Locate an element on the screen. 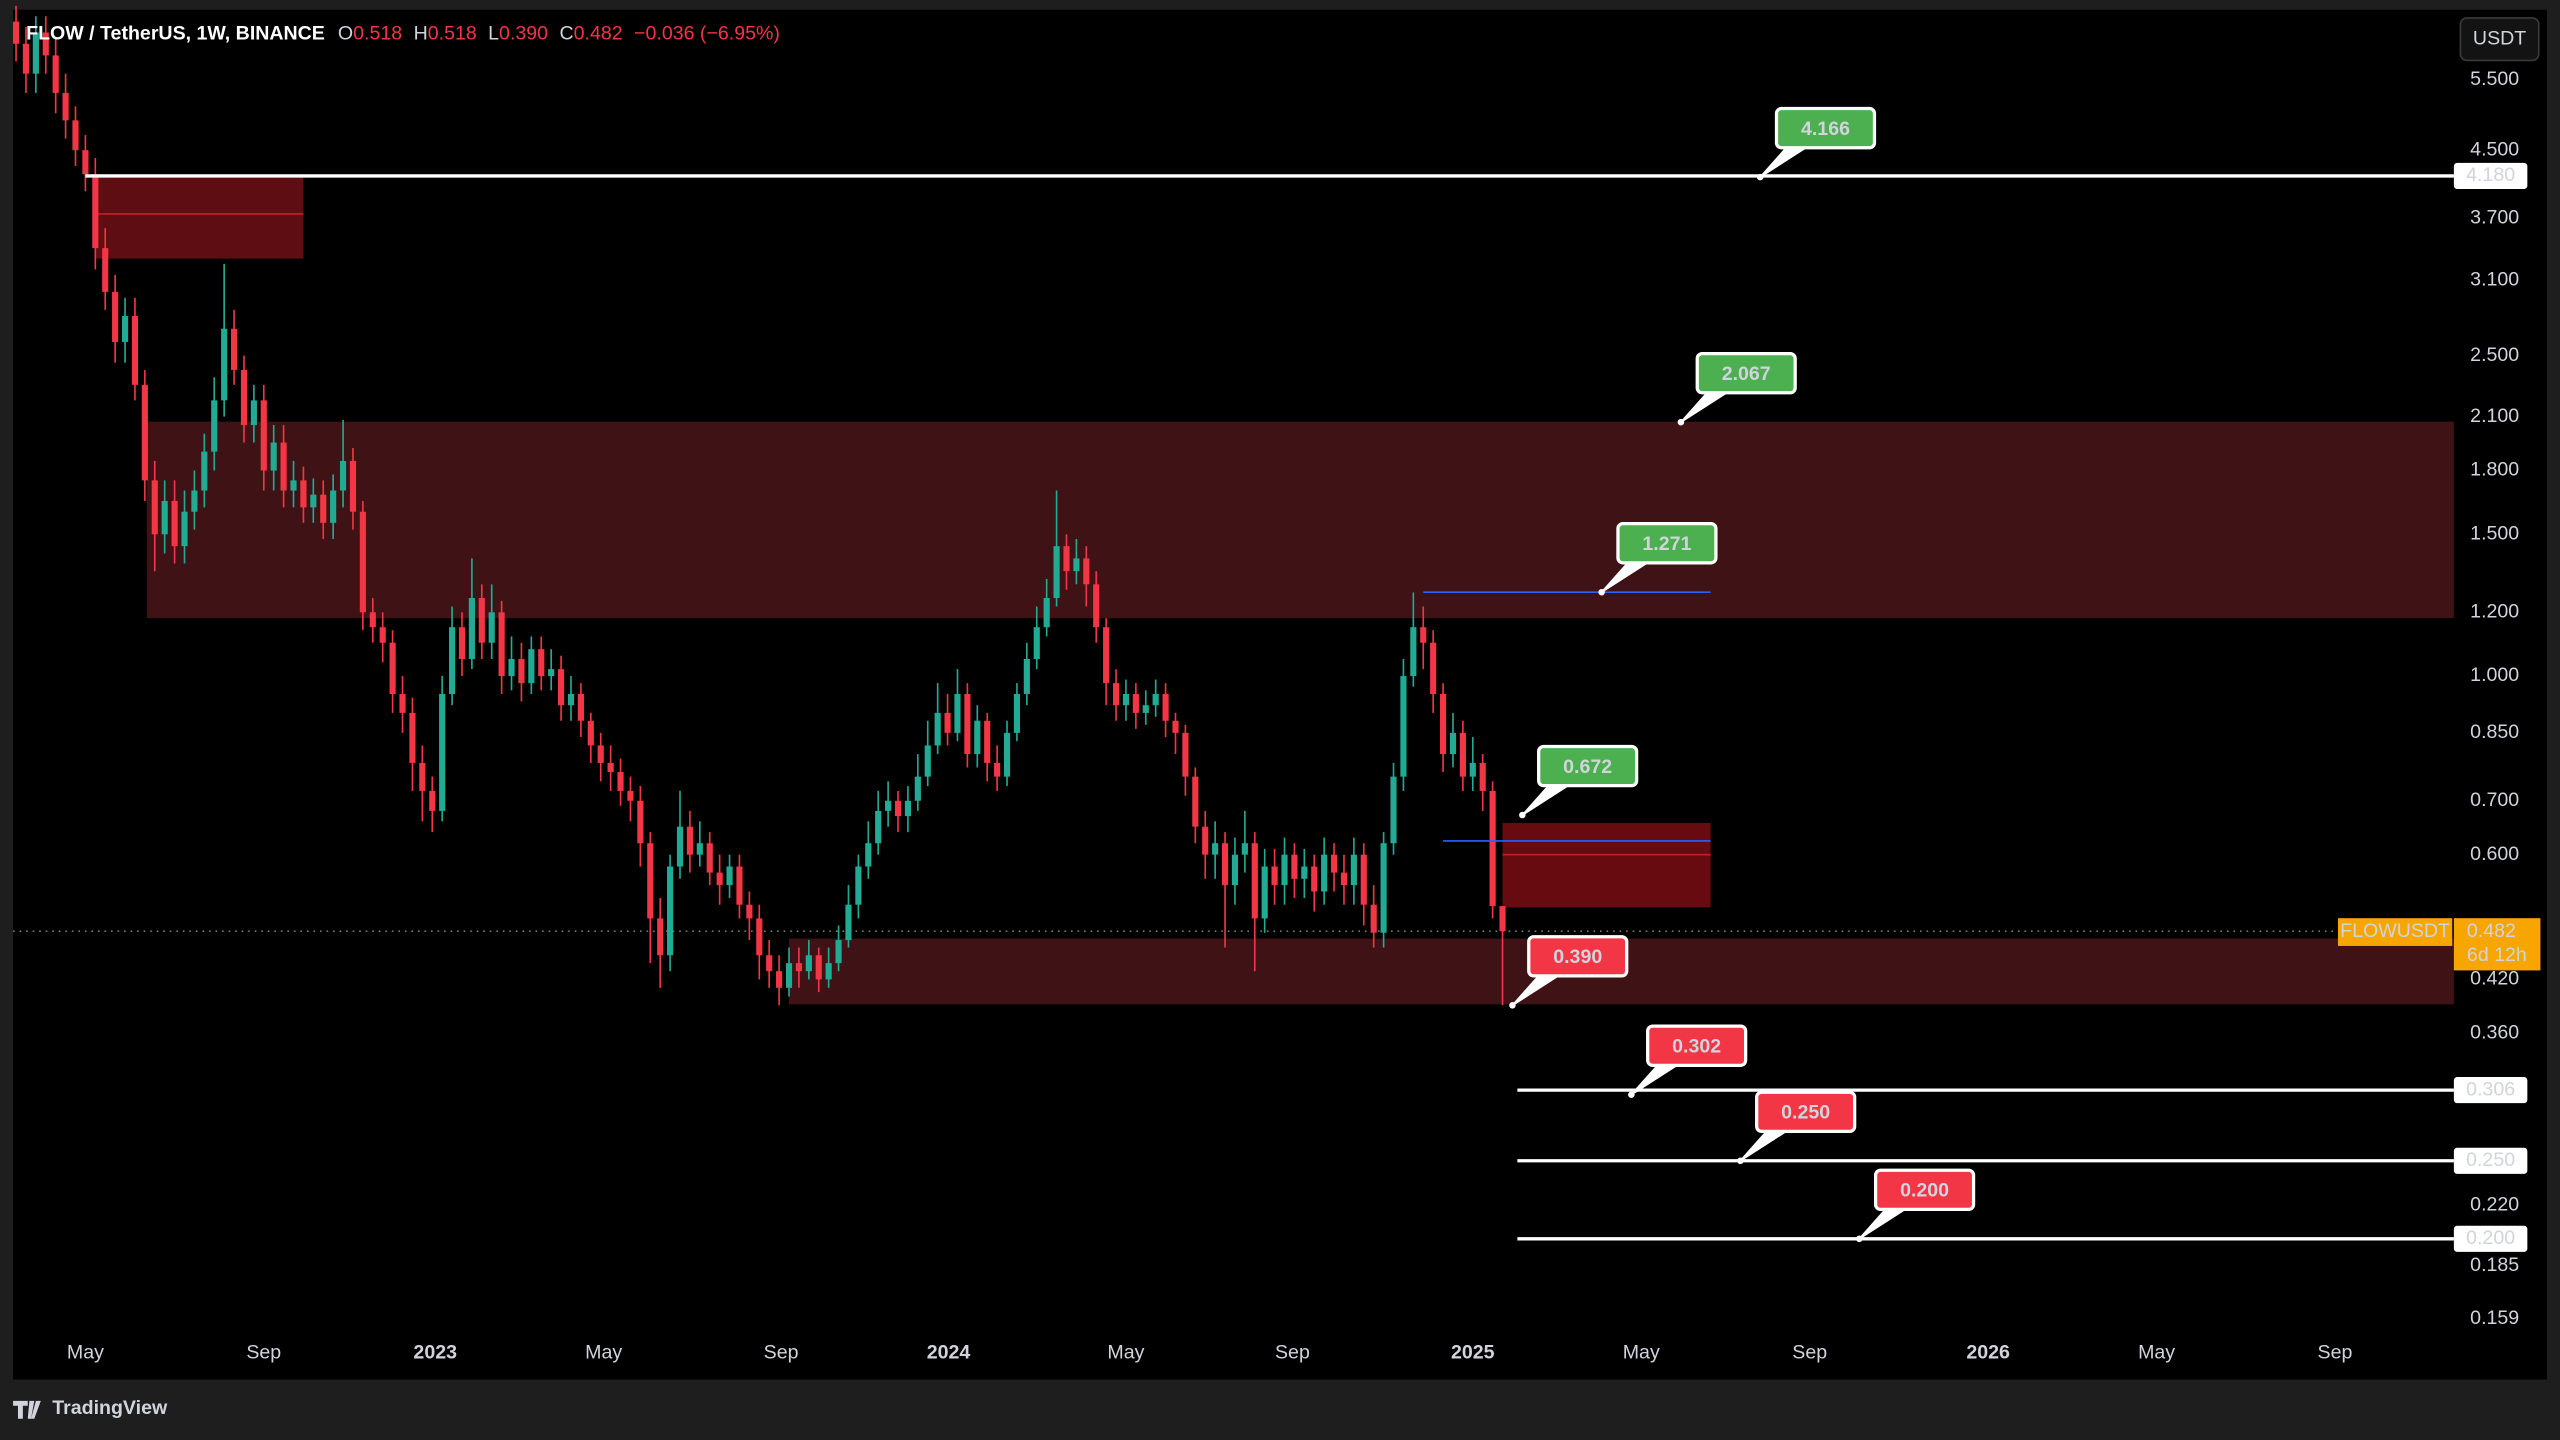  currency-button is located at coordinates (2499, 39).